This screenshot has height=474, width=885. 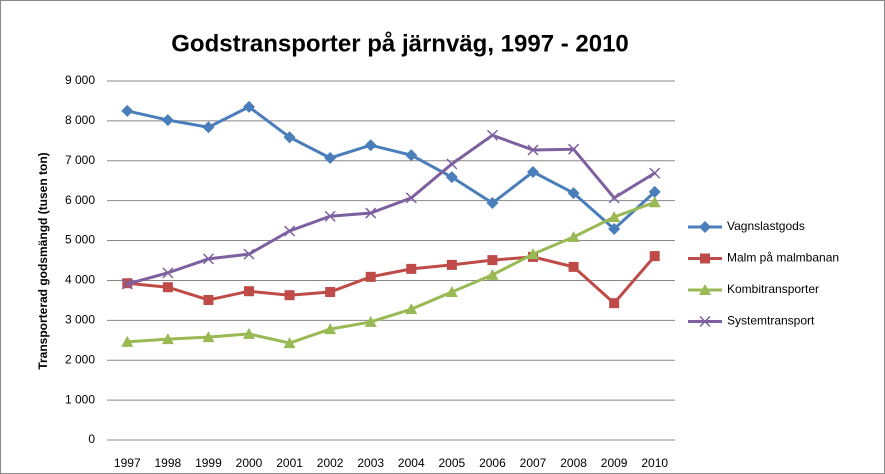 I want to click on x-tick-label: 2001, so click(x=289, y=463).